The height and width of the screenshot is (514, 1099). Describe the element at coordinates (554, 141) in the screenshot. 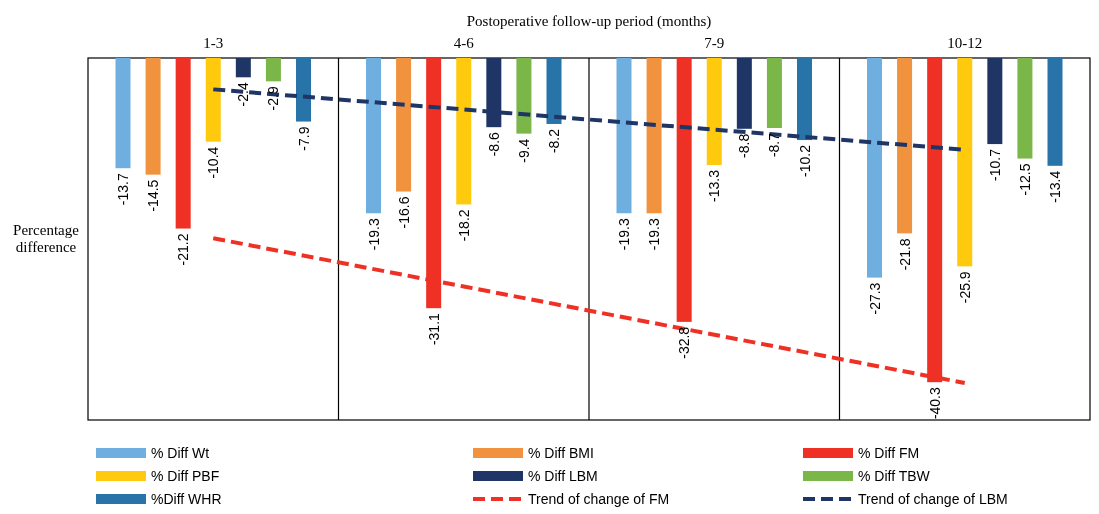

I see `data-label: -8.2` at that location.